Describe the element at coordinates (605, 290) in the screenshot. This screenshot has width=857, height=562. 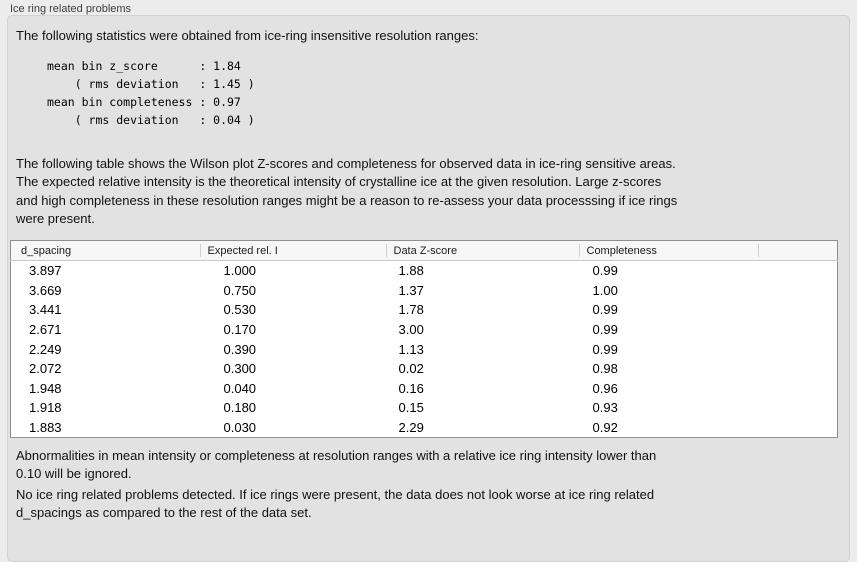
I see `table-cell: 1.00` at that location.